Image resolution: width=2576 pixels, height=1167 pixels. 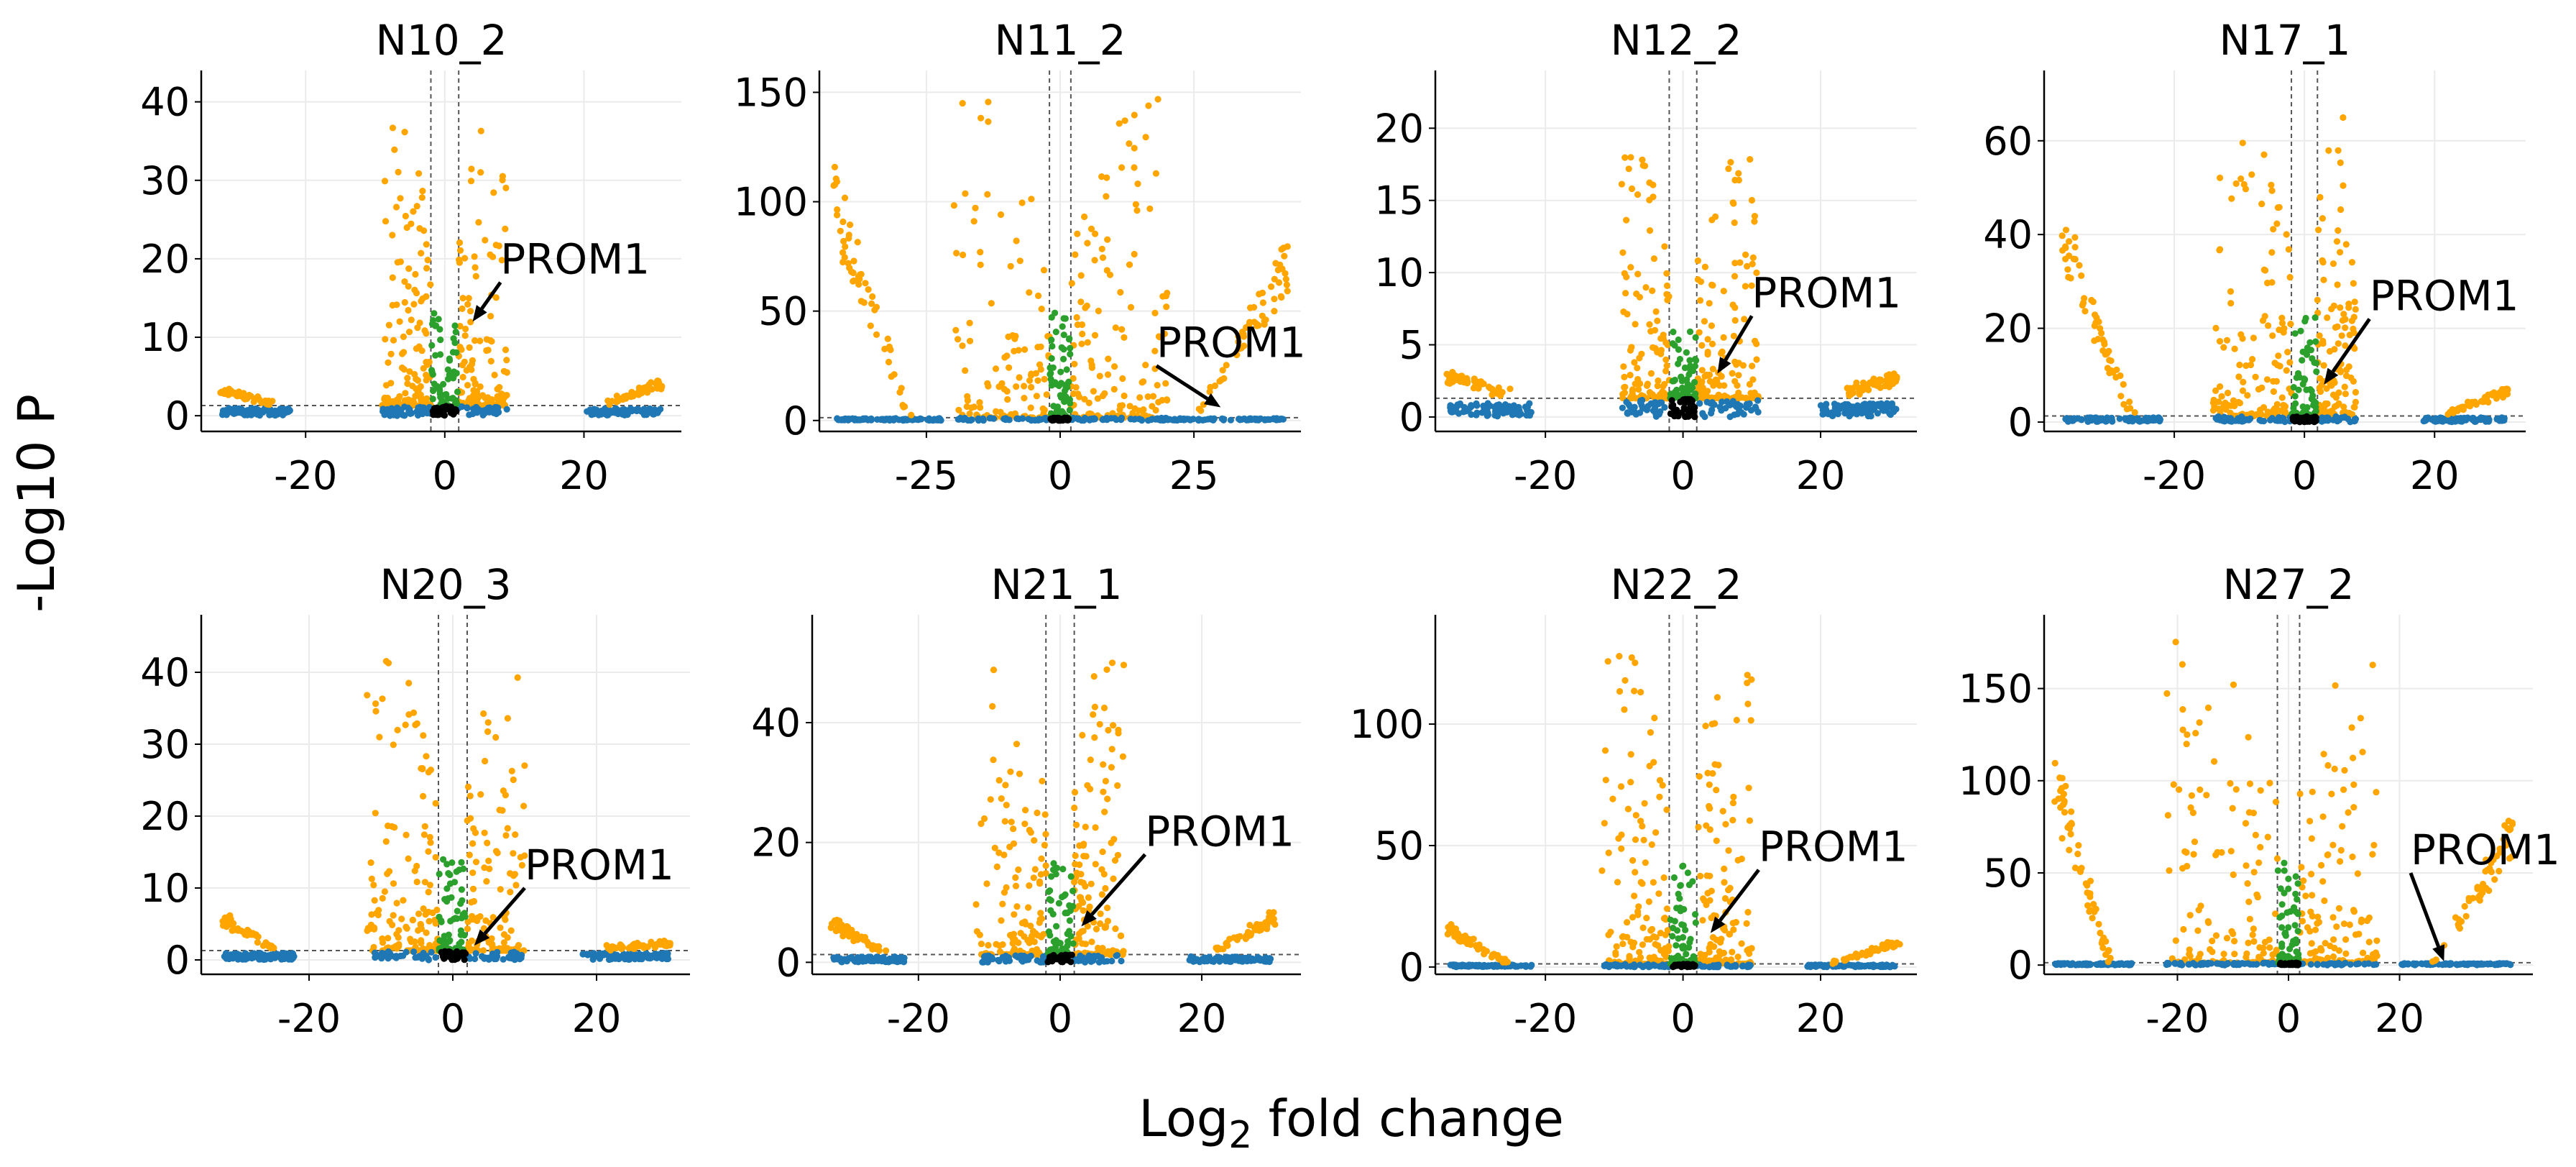 What do you see at coordinates (1411, 418) in the screenshot?
I see `y-tick-label: 0` at bounding box center [1411, 418].